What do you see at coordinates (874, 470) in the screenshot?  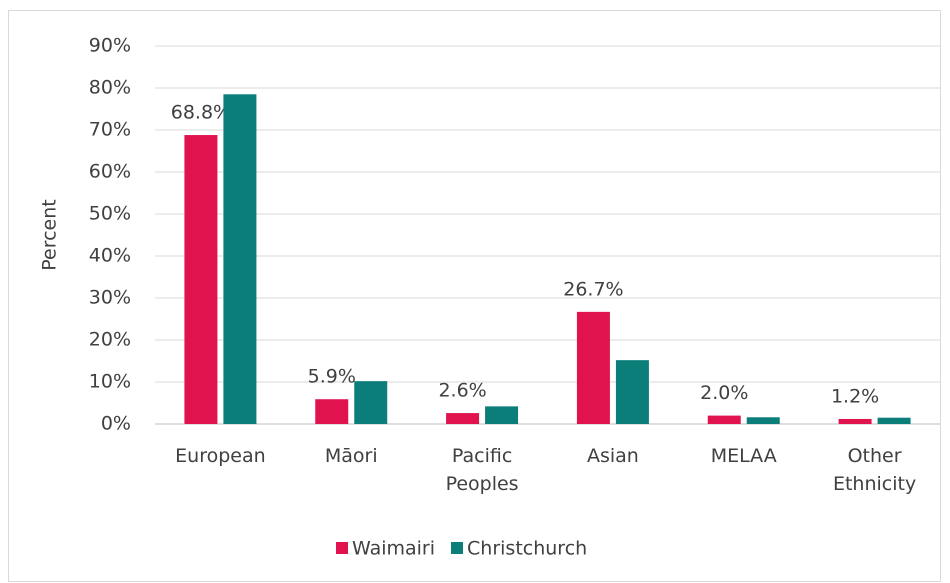 I see `x-tick-label: Other Ethnicity` at bounding box center [874, 470].